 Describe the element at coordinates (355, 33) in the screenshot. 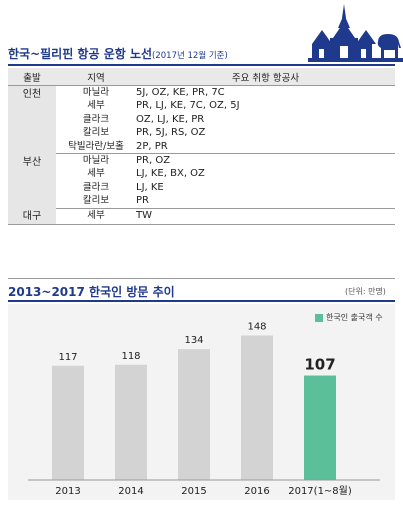

I see `temple-elephant-illustration` at that location.